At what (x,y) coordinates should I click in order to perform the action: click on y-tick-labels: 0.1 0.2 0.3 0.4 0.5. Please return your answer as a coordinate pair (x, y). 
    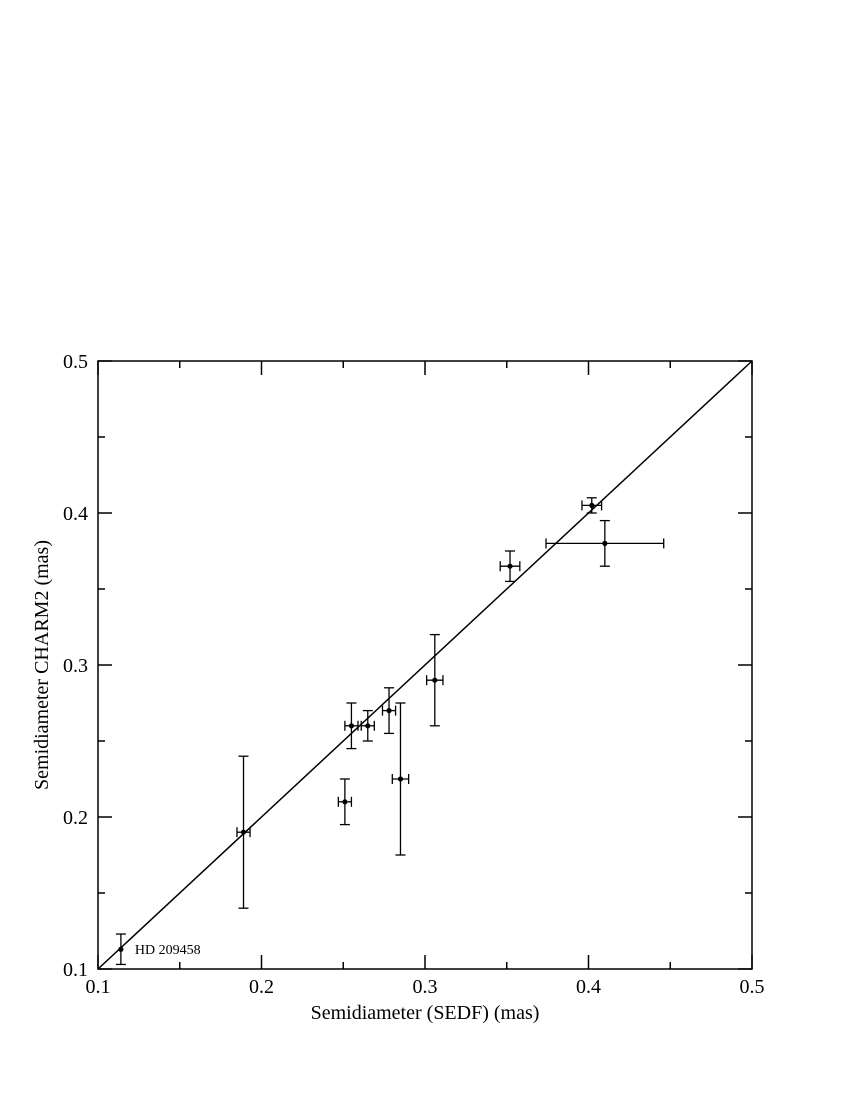
    Looking at the image, I should click on (75, 666).